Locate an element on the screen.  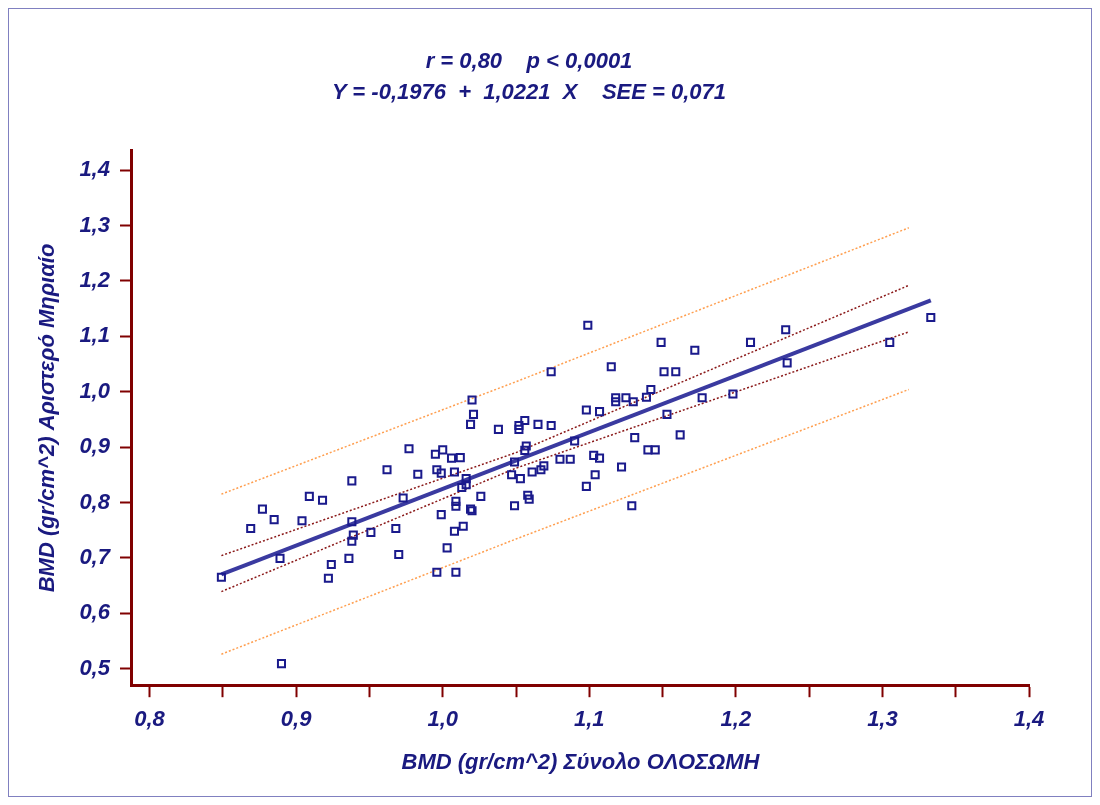
x-tick-label: 1,3 is located at coordinates (882, 719).